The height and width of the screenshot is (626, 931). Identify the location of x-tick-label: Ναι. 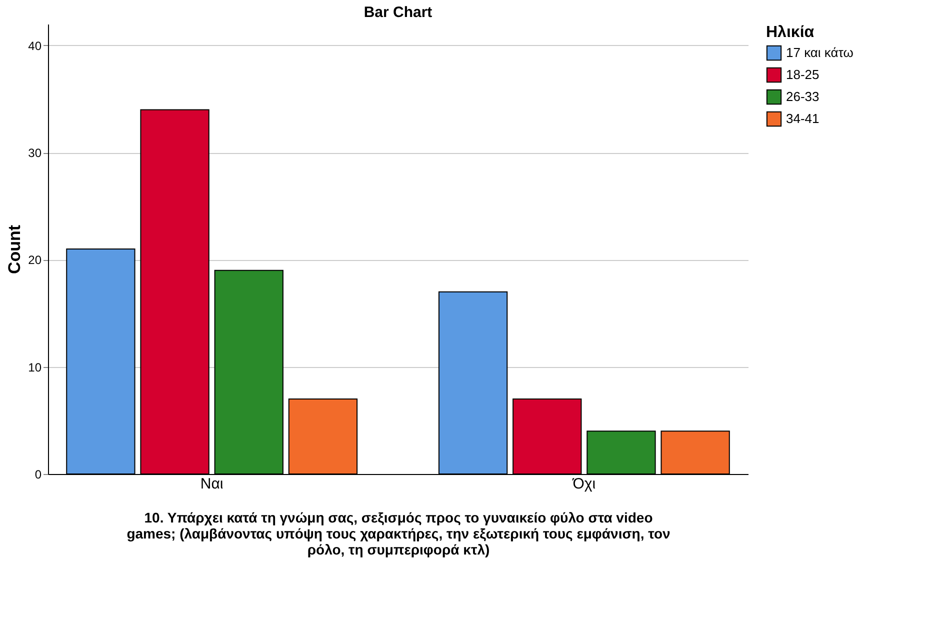
(212, 484).